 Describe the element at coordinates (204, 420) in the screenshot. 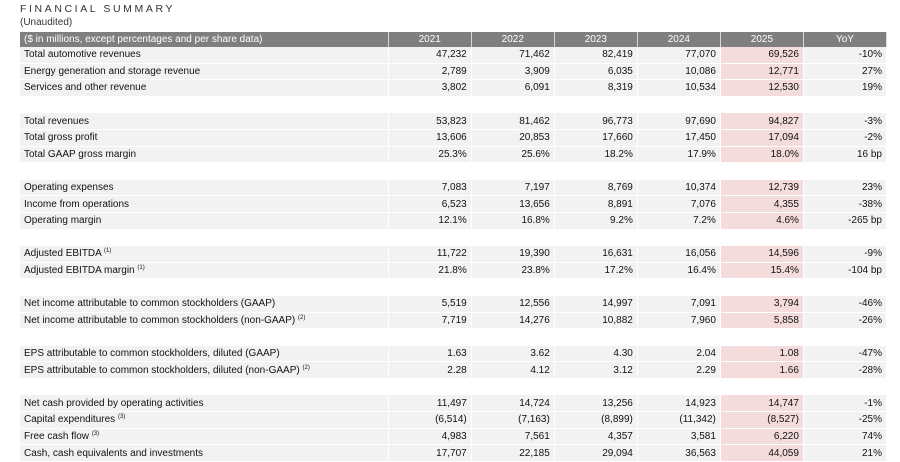

I see `row-label: Capital expenditures (3)` at that location.